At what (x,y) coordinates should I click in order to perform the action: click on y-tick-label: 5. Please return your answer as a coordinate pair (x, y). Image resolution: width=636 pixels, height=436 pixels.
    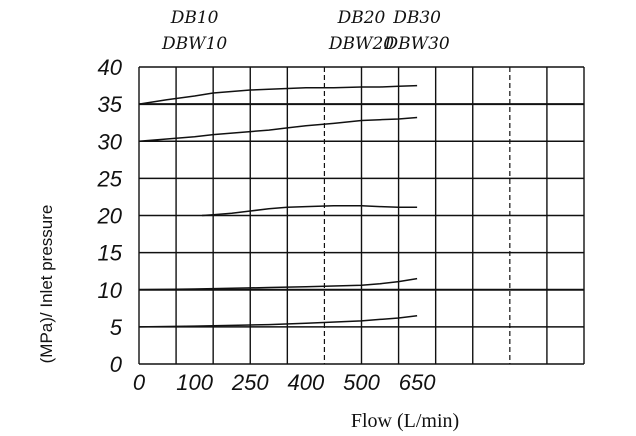
    Looking at the image, I should click on (116, 327).